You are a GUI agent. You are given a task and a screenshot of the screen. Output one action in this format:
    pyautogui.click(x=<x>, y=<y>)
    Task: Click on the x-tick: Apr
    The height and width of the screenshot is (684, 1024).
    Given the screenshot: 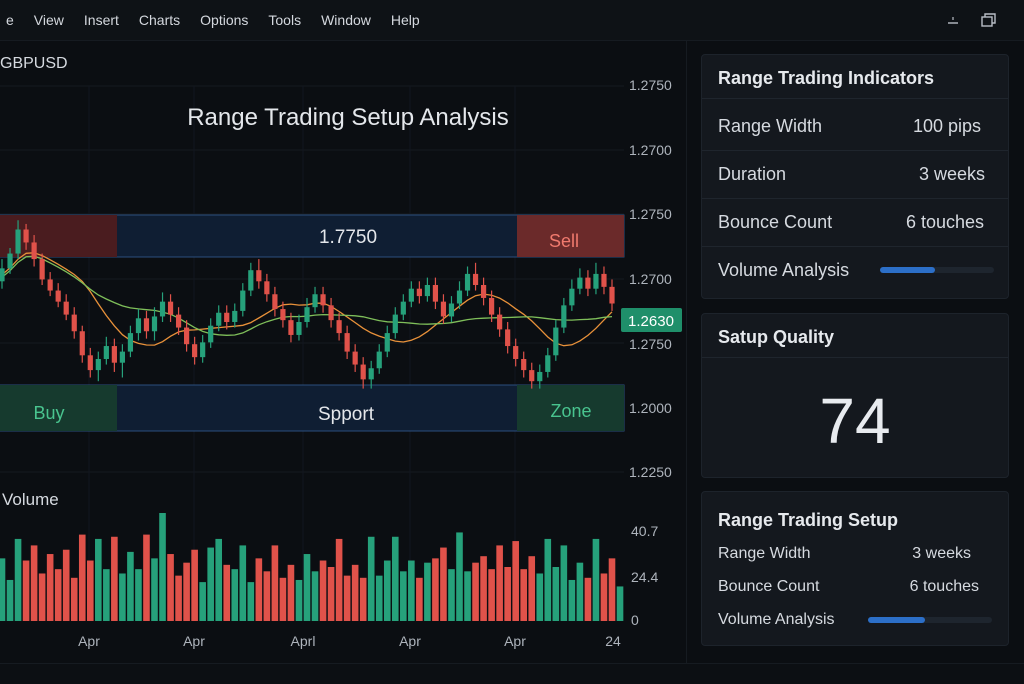 What is the action you would take?
    pyautogui.click(x=410, y=641)
    